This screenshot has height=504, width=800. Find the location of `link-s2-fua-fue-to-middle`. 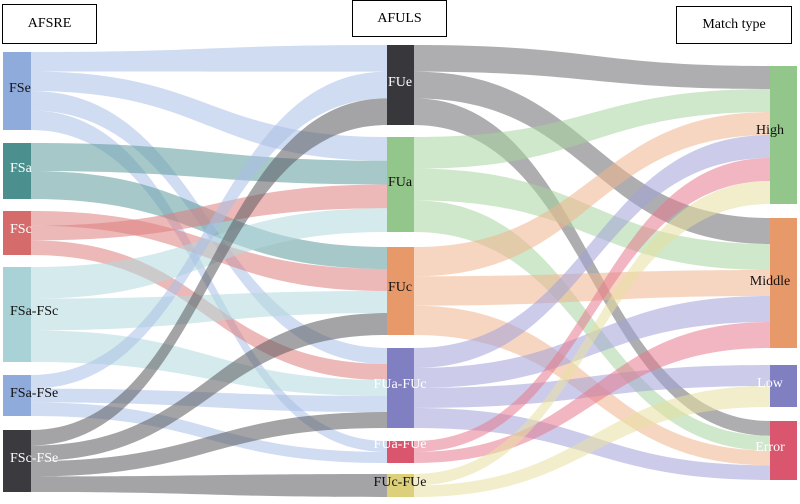

link-s2-fua-fue-to-middle is located at coordinates (592, 392).